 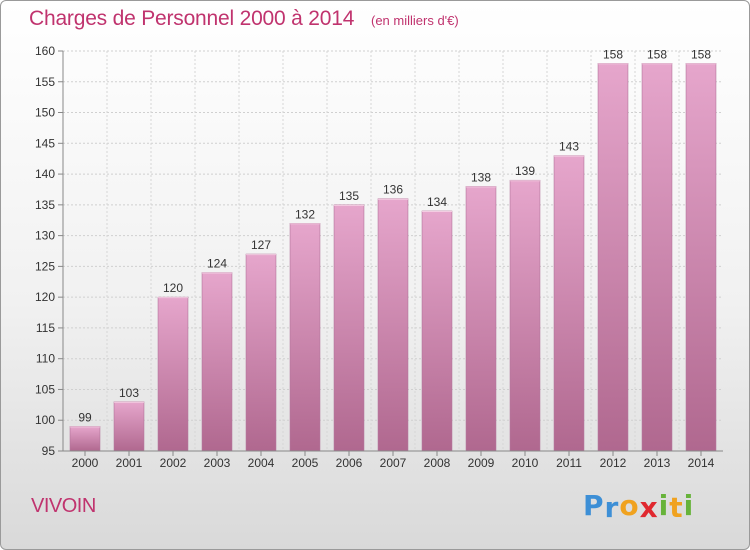 I want to click on x-tick-label: 2013, so click(x=657, y=463).